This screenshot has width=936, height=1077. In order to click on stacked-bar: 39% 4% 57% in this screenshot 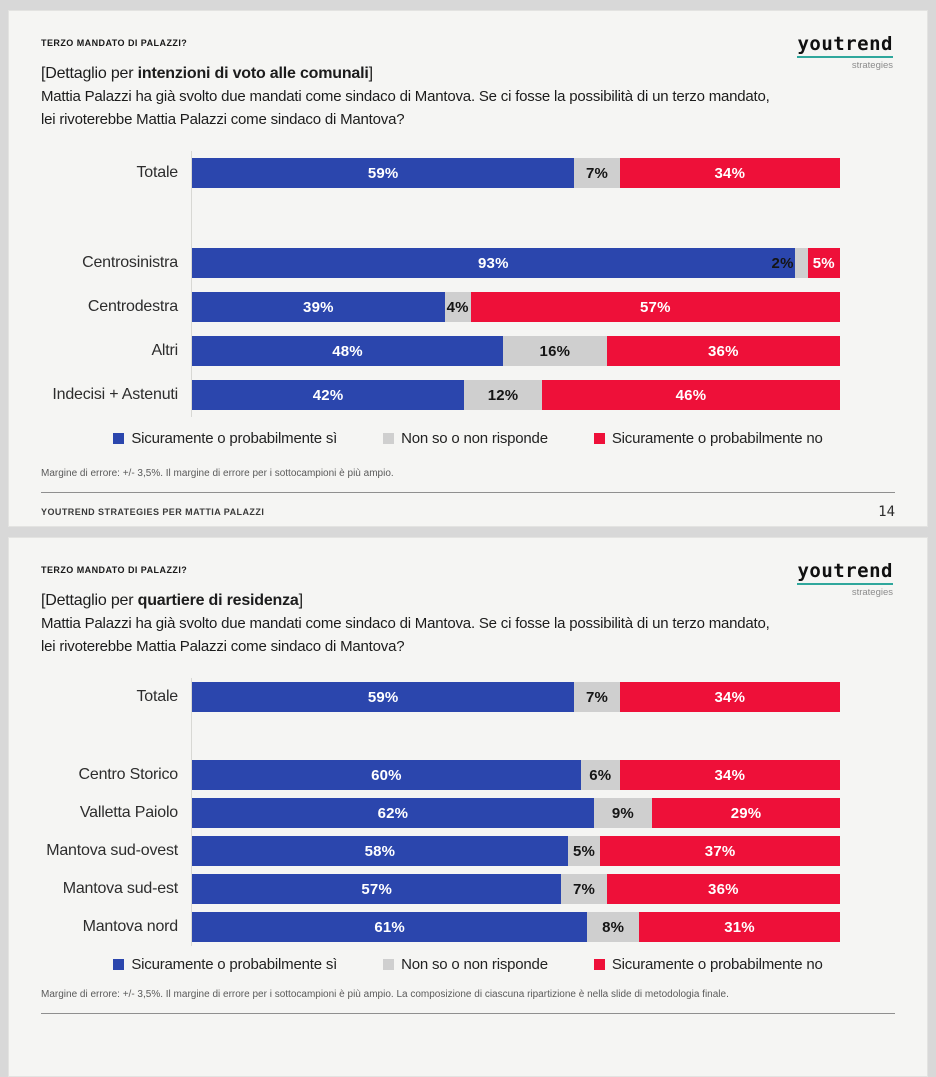, I will do `click(516, 307)`.